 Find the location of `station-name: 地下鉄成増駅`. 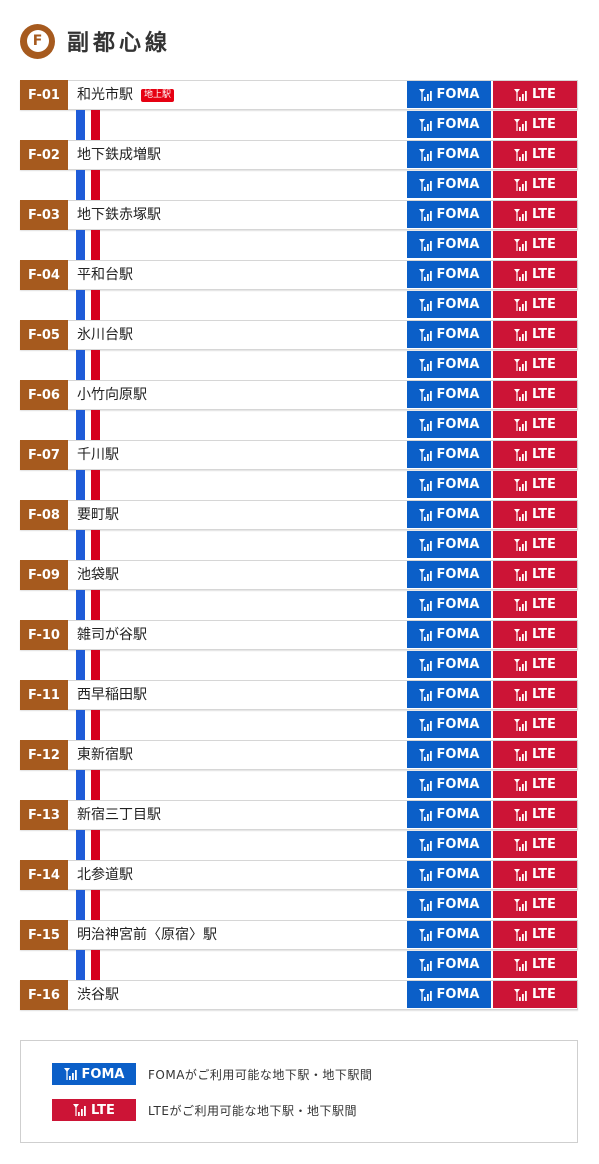

station-name: 地下鉄成増駅 is located at coordinates (119, 155).